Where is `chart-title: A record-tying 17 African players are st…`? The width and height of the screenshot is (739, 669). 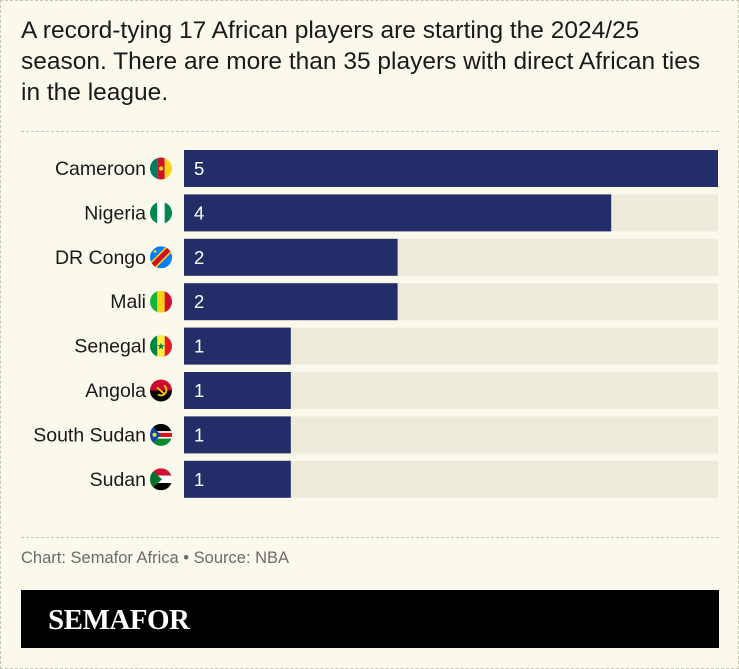 chart-title: A record-tying 17 African players are st… is located at coordinates (361, 61).